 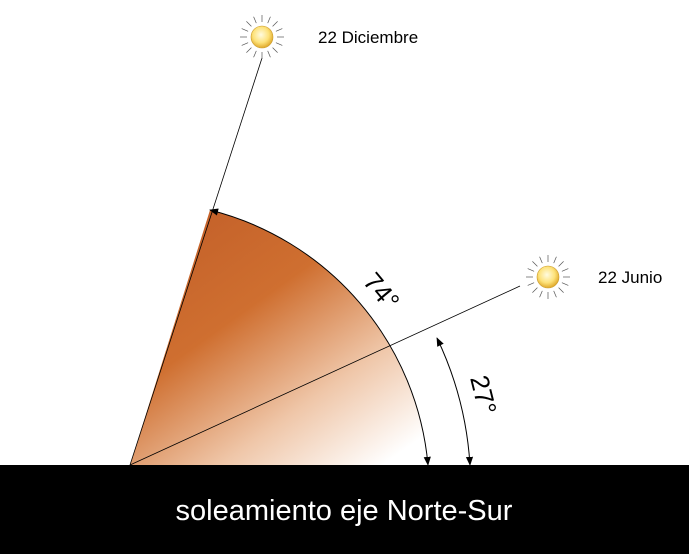 I want to click on caption: soleamiento eje Norte-Sur, so click(x=344, y=511).